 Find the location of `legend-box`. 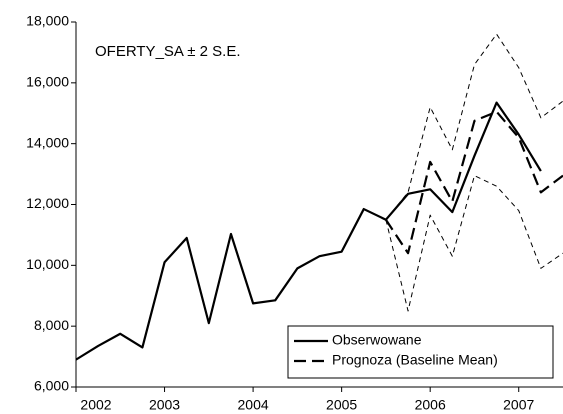

legend-box is located at coordinates (420, 352).